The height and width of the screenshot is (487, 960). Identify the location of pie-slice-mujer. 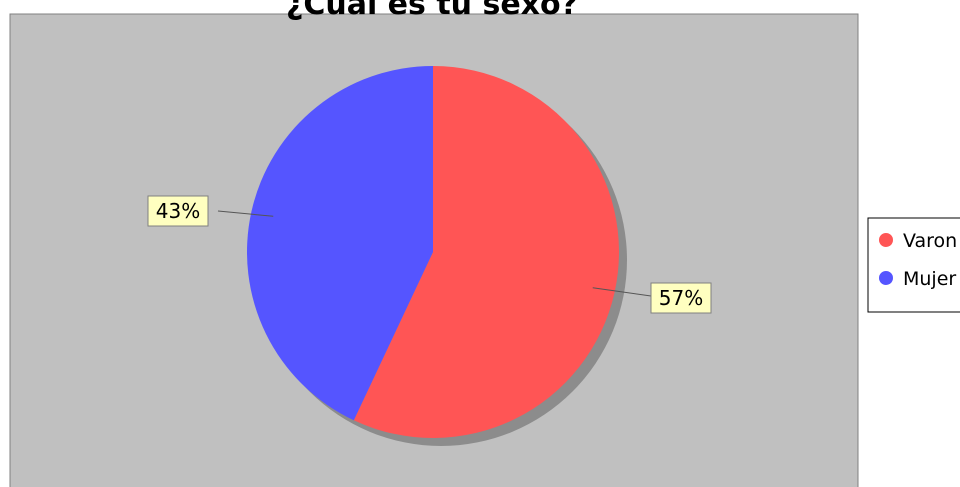
(339, 243).